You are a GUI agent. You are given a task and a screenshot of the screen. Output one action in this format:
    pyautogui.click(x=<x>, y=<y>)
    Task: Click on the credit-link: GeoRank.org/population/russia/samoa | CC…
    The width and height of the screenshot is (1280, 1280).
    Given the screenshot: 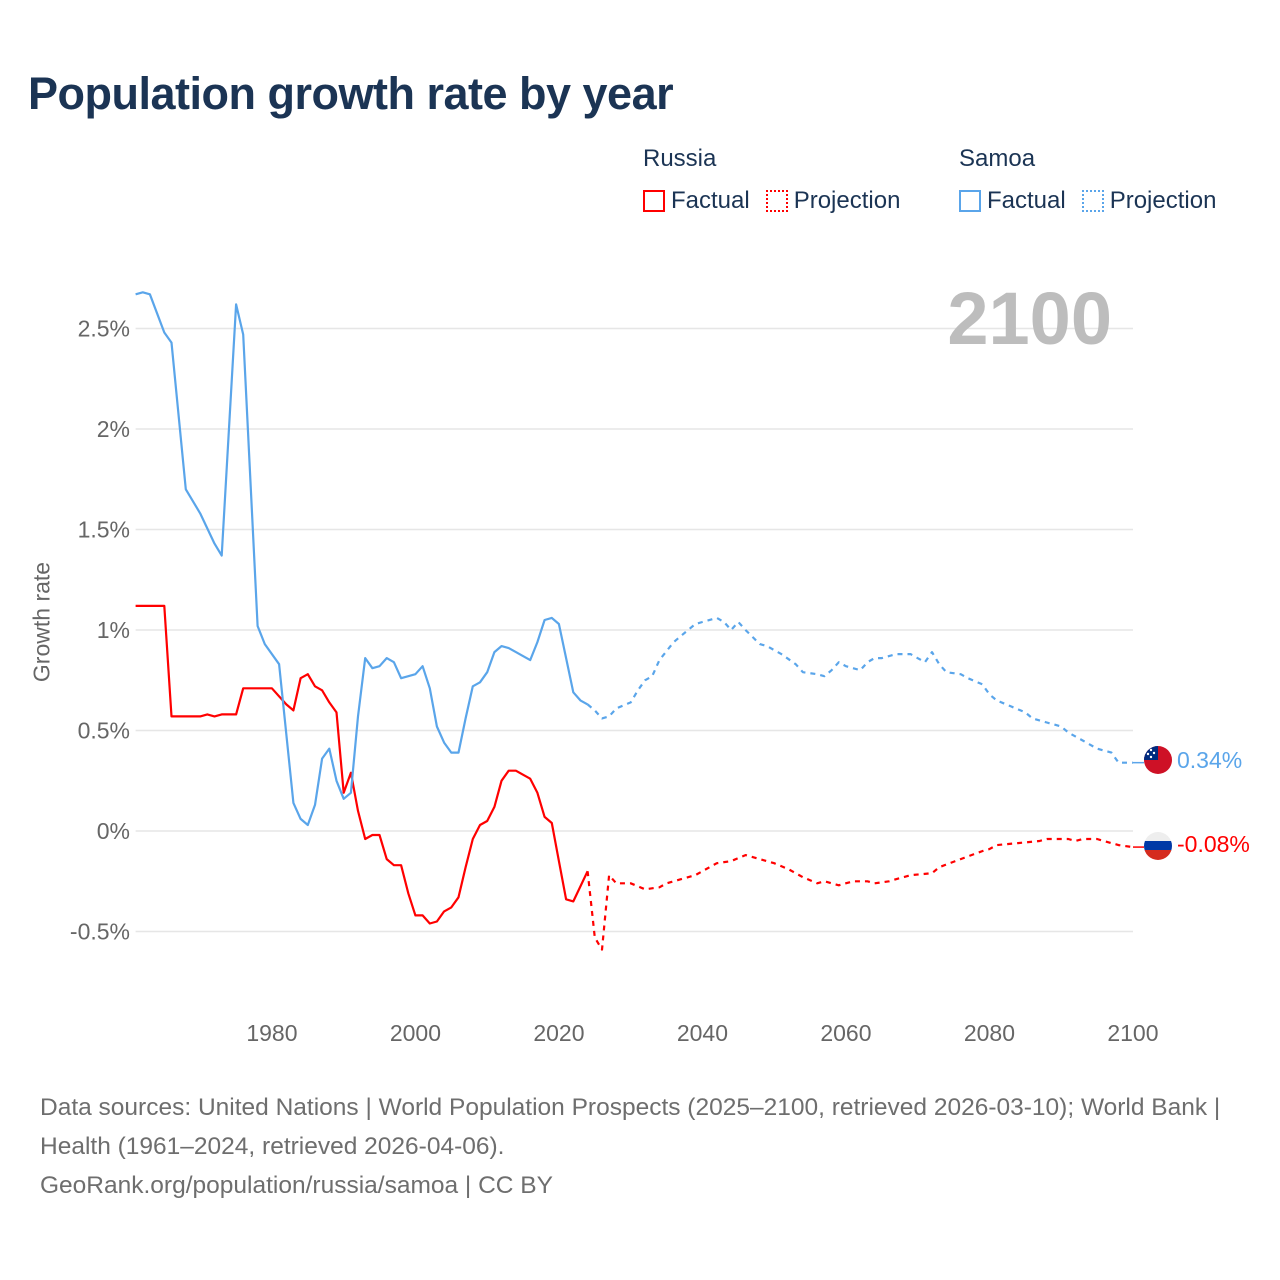 What is the action you would take?
    pyautogui.click(x=296, y=1185)
    